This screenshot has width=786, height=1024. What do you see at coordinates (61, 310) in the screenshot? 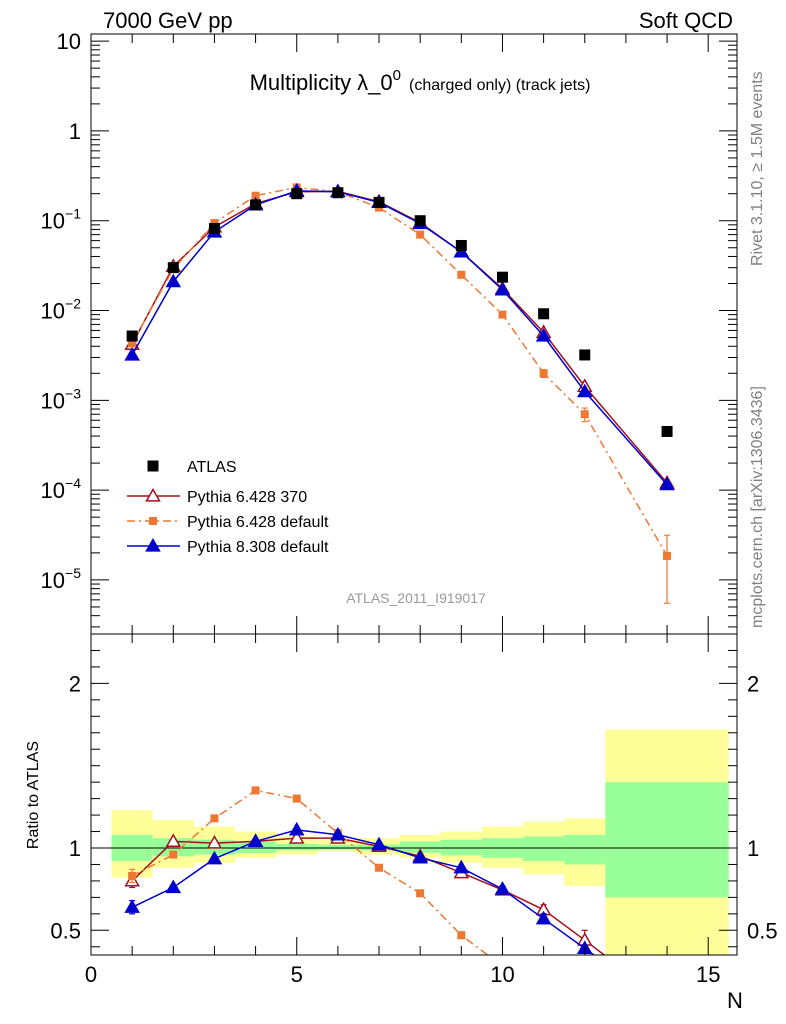
I see `main-y-tick-label: 10⁻²` at bounding box center [61, 310].